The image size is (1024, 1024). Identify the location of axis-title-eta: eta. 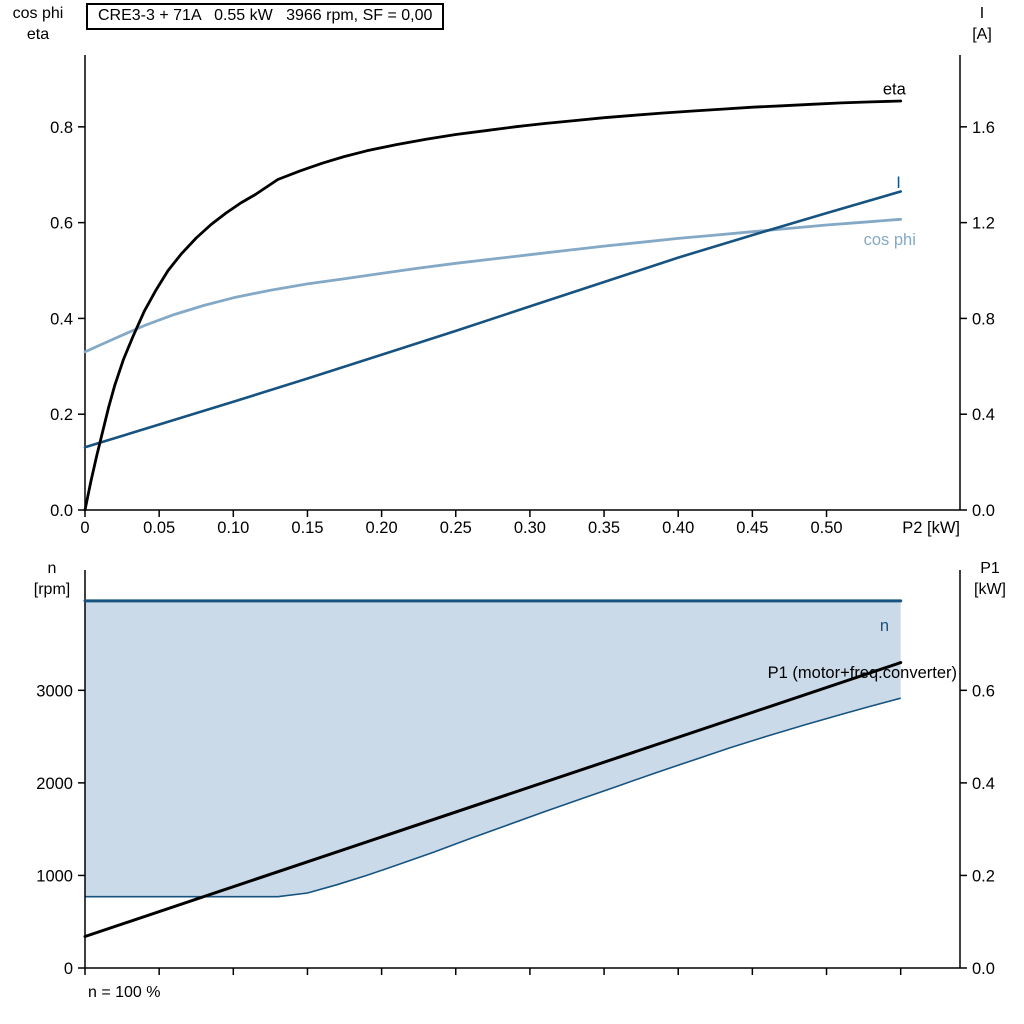
(38, 34).